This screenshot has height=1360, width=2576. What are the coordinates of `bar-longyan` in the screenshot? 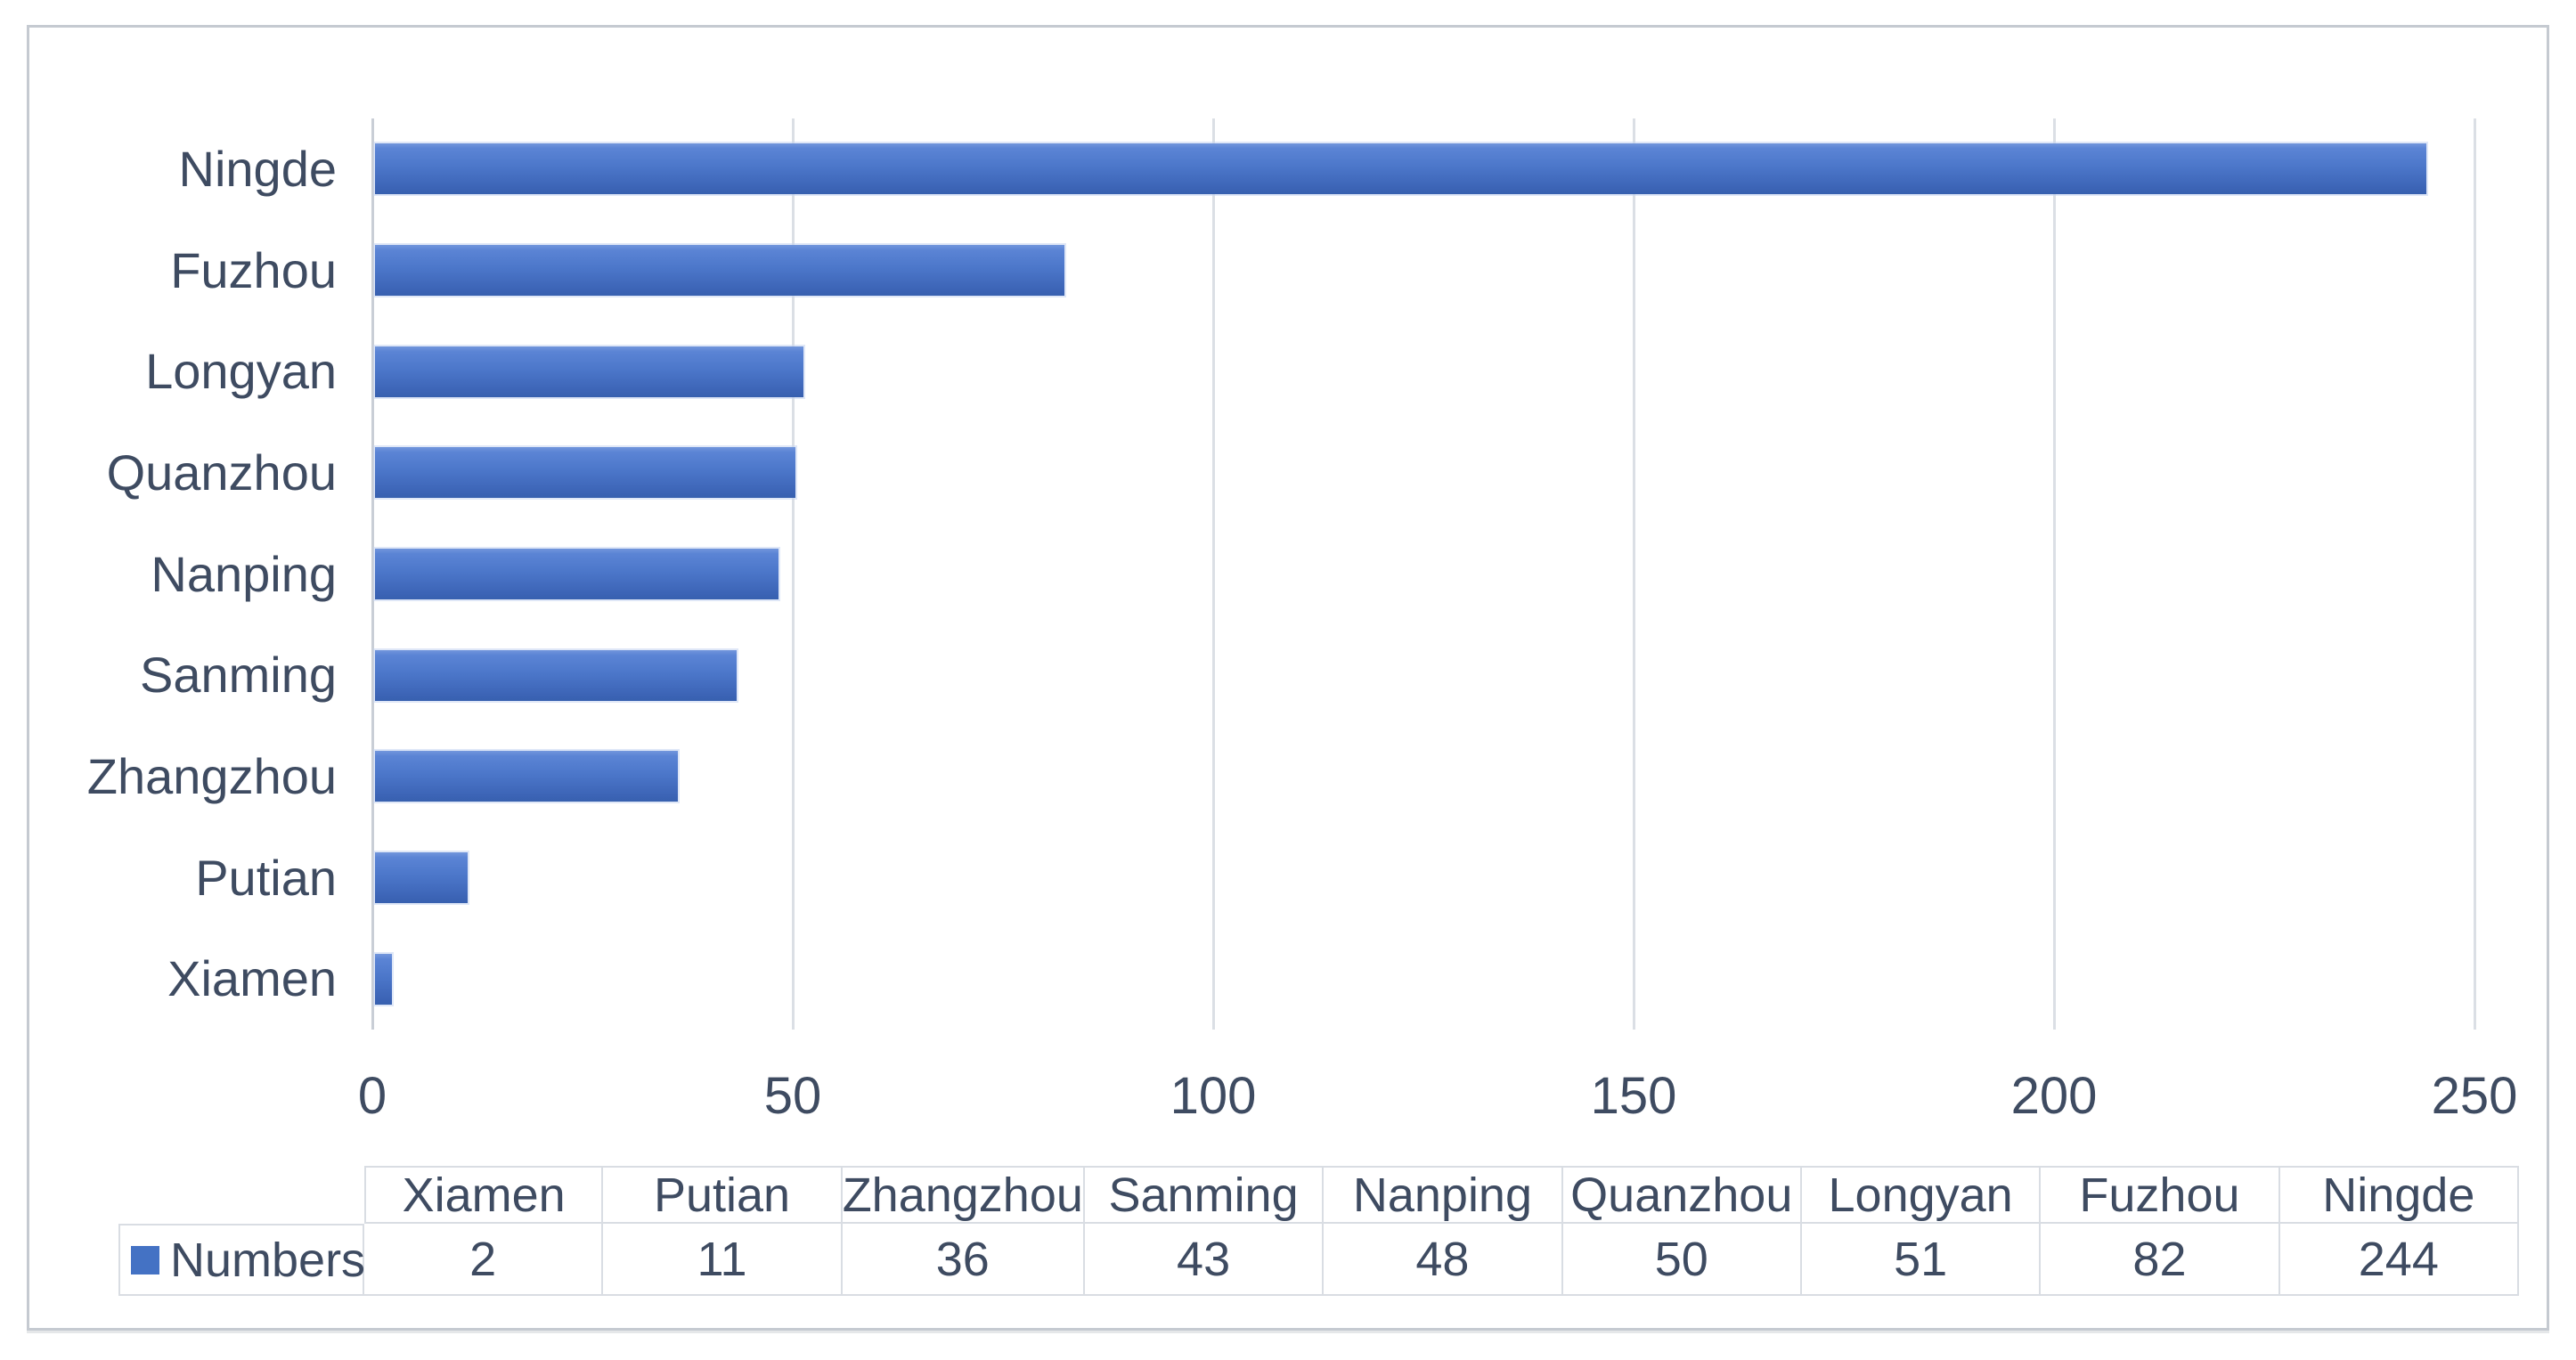 It's located at (589, 371).